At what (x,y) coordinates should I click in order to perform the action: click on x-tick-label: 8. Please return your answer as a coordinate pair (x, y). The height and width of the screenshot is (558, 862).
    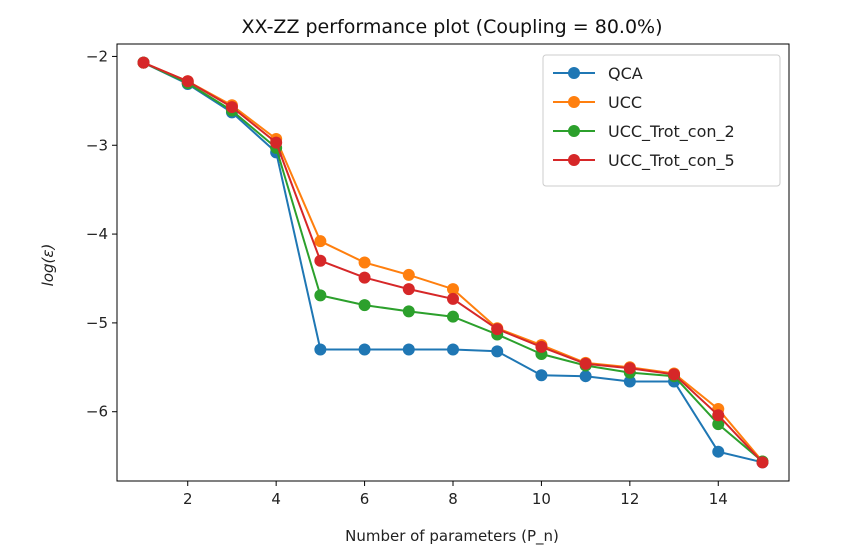
    Looking at the image, I should click on (453, 499).